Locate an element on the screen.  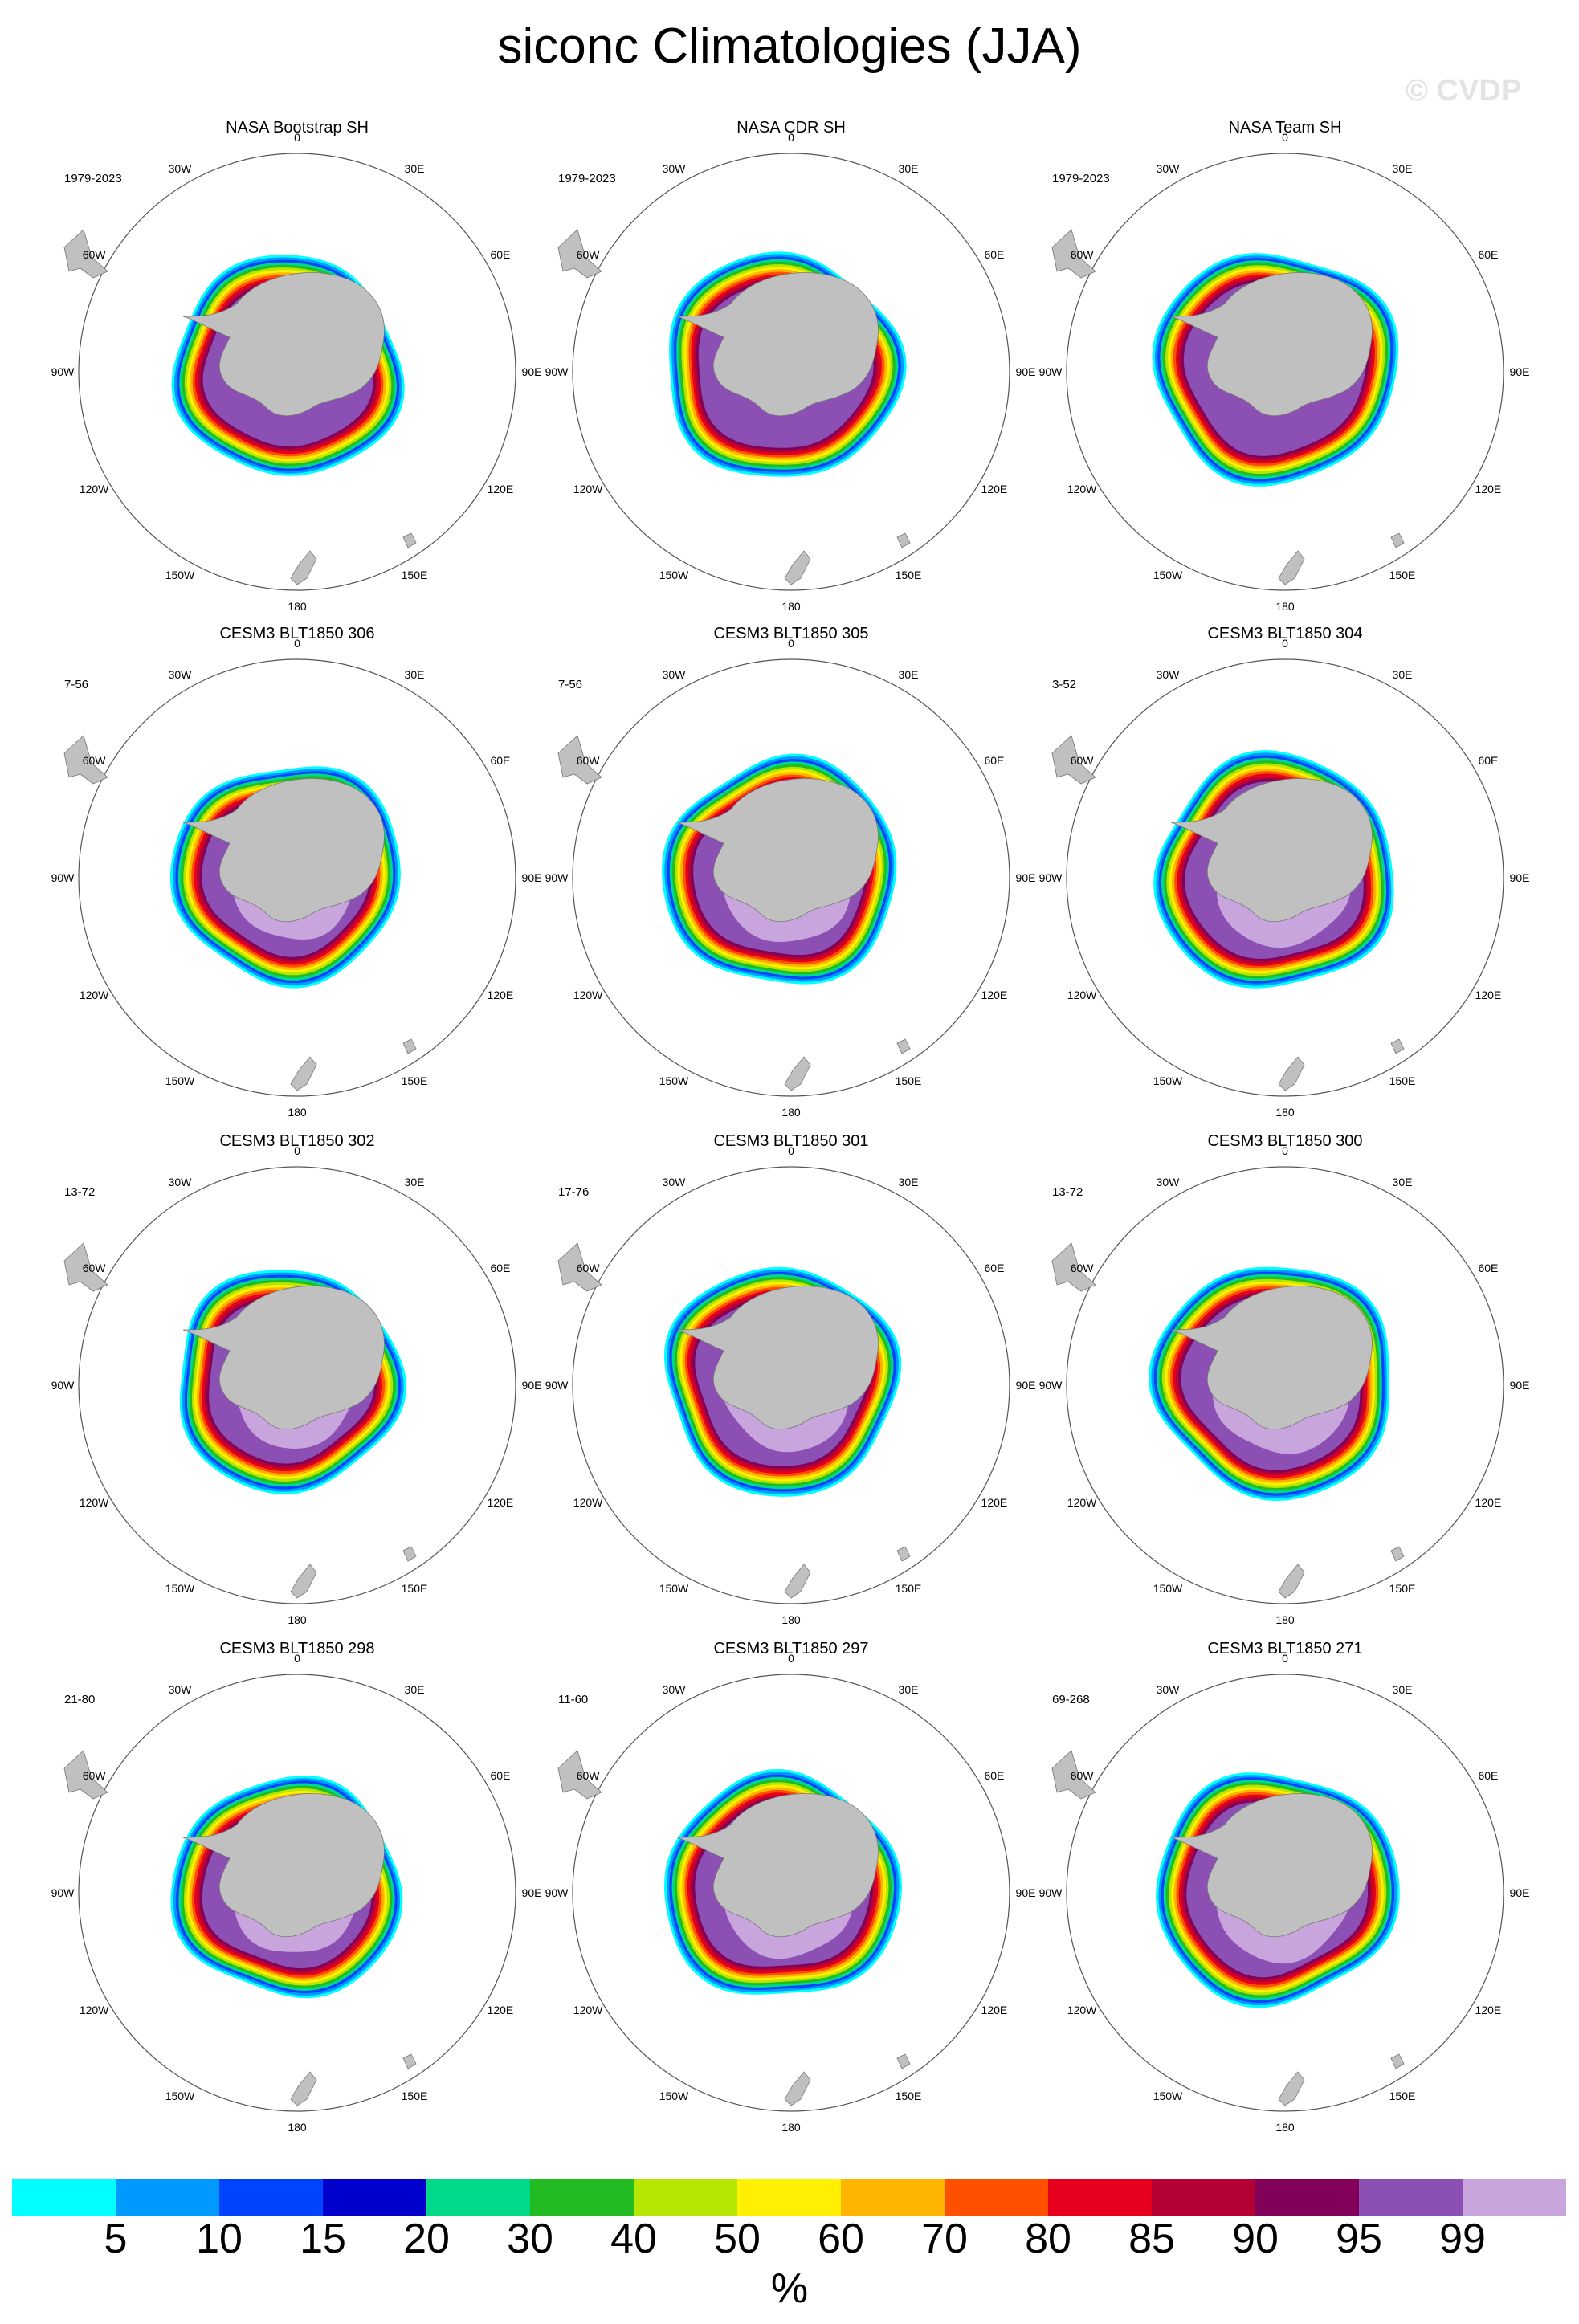
panel-title: CESM3 BLT1850 306 is located at coordinates (297, 634).